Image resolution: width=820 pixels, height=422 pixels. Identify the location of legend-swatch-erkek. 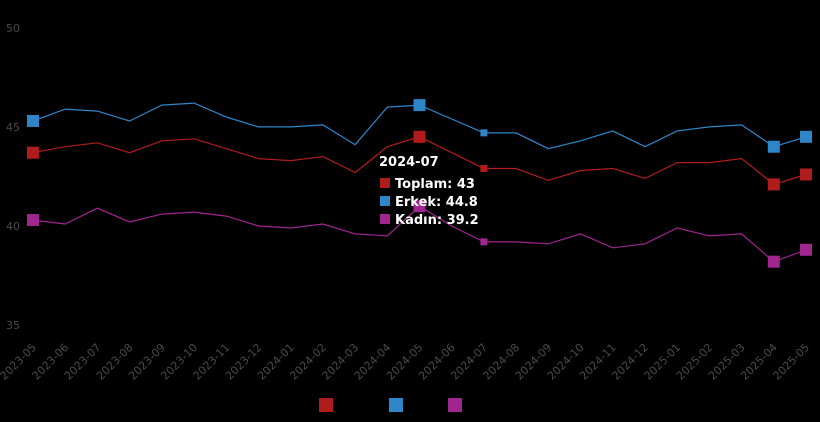
(396, 405).